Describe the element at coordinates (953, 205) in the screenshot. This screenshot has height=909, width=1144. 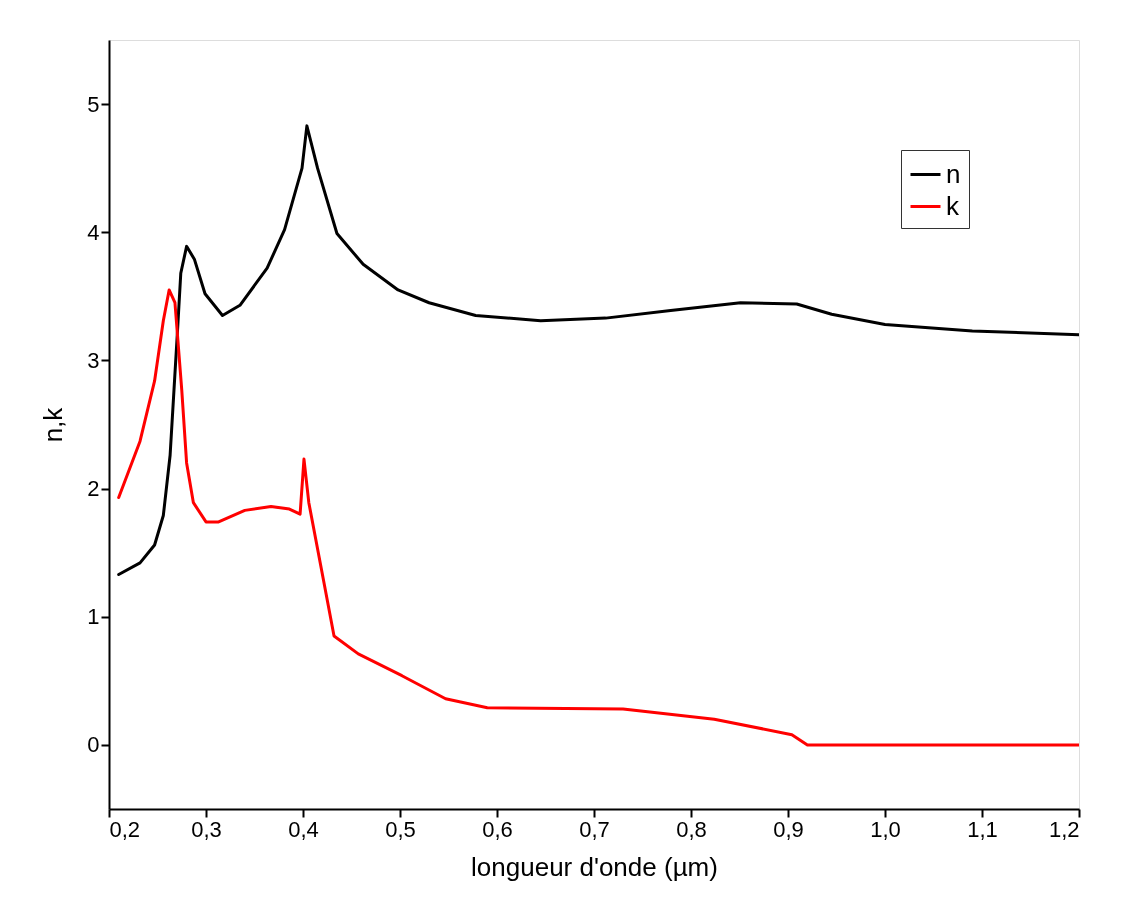
I see `legend-label: k` at that location.